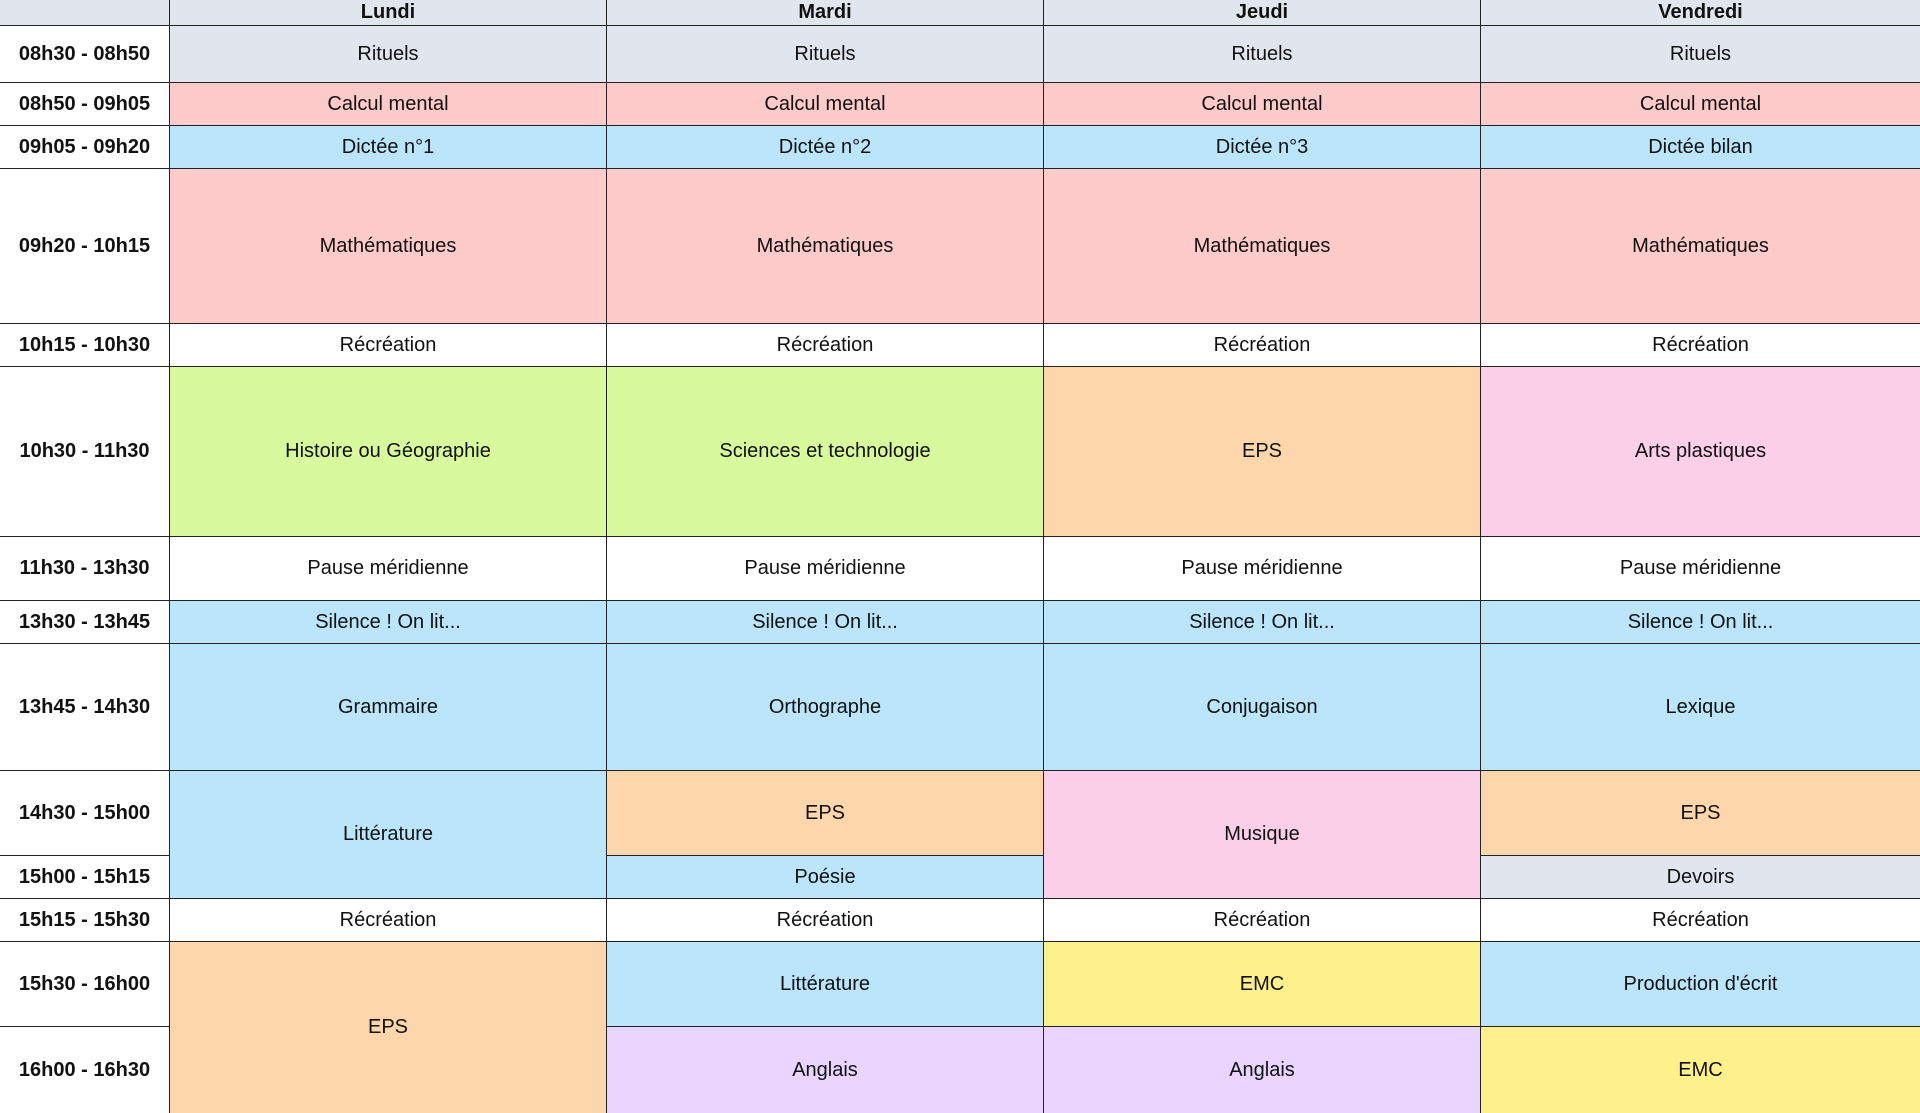 The image size is (1920, 1113). I want to click on time-label: 14h30 - 15h00, so click(85, 813).